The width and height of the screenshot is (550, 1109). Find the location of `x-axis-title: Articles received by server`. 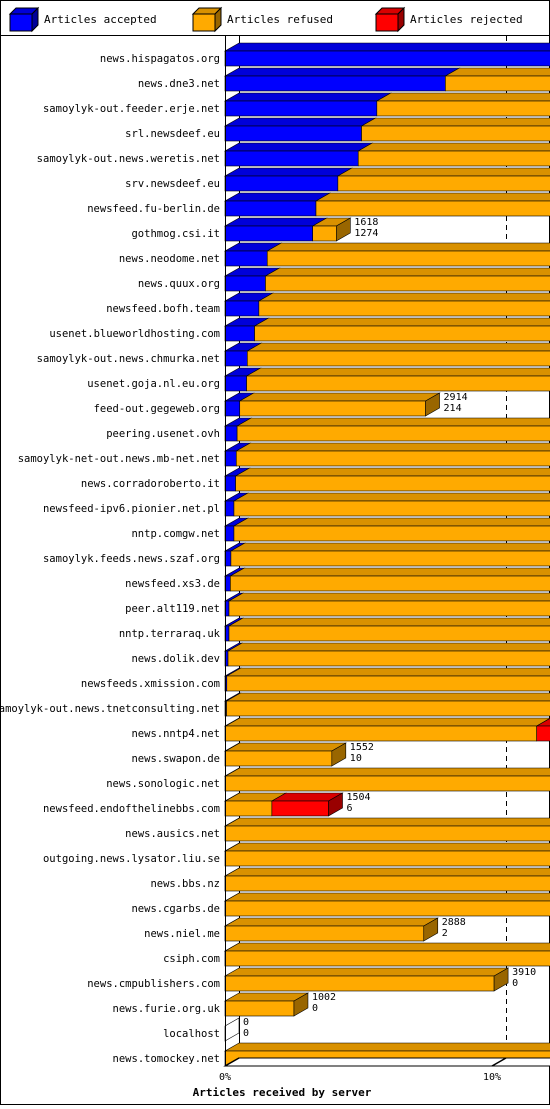

x-axis-title: Articles received by server is located at coordinates (282, 1092).